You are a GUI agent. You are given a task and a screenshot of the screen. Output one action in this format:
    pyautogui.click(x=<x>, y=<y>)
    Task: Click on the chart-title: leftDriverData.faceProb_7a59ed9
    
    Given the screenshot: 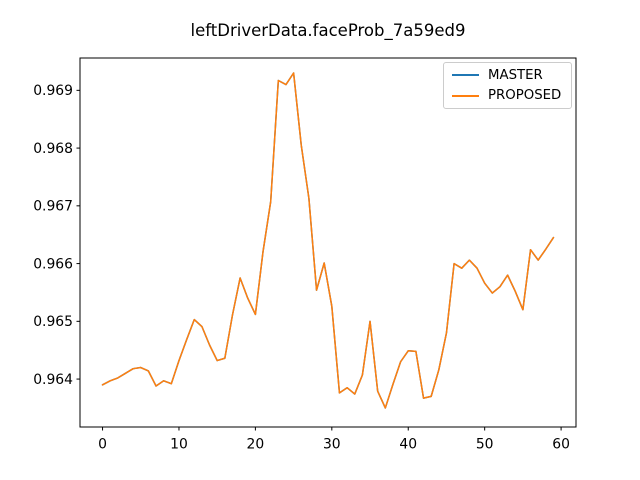 What is the action you would take?
    pyautogui.click(x=328, y=30)
    